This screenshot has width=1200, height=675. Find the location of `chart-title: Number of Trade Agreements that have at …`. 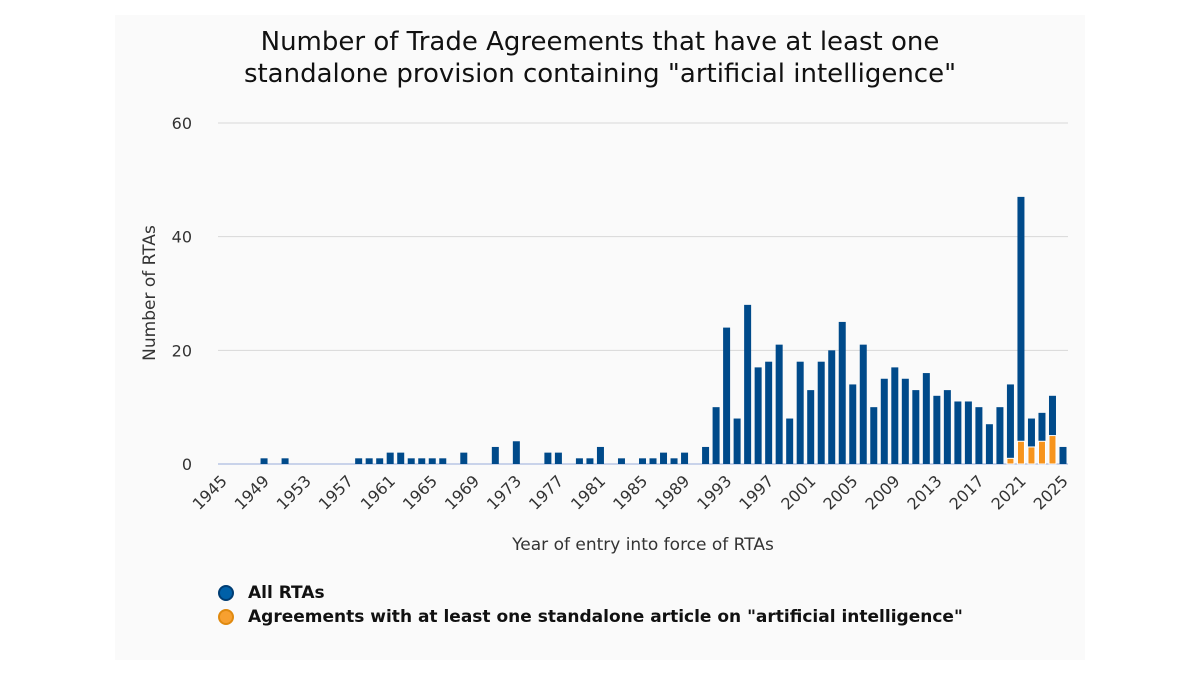

chart-title: Number of Trade Agreements that have at … is located at coordinates (600, 58).